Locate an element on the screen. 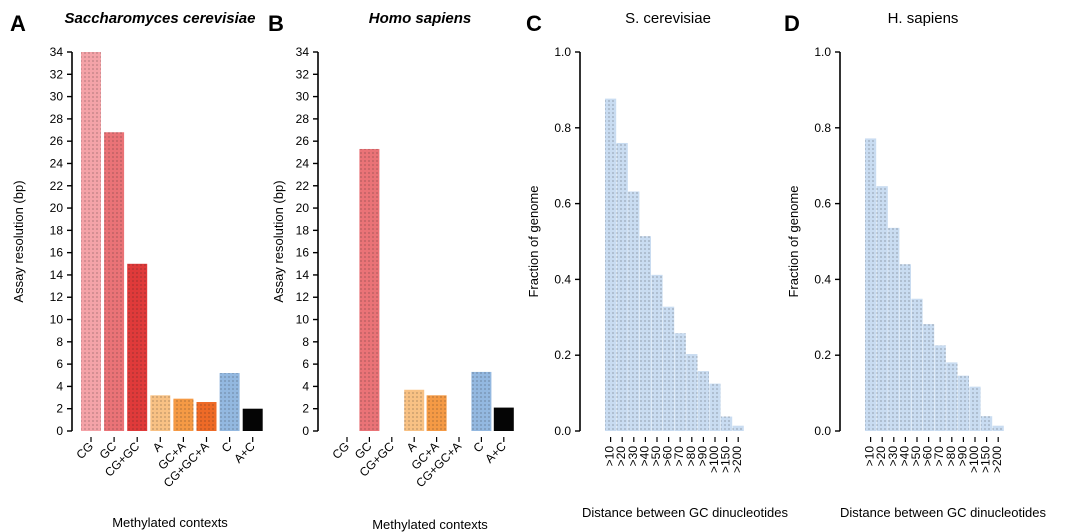  x-tick-label: >20 is located at coordinates (621, 456).